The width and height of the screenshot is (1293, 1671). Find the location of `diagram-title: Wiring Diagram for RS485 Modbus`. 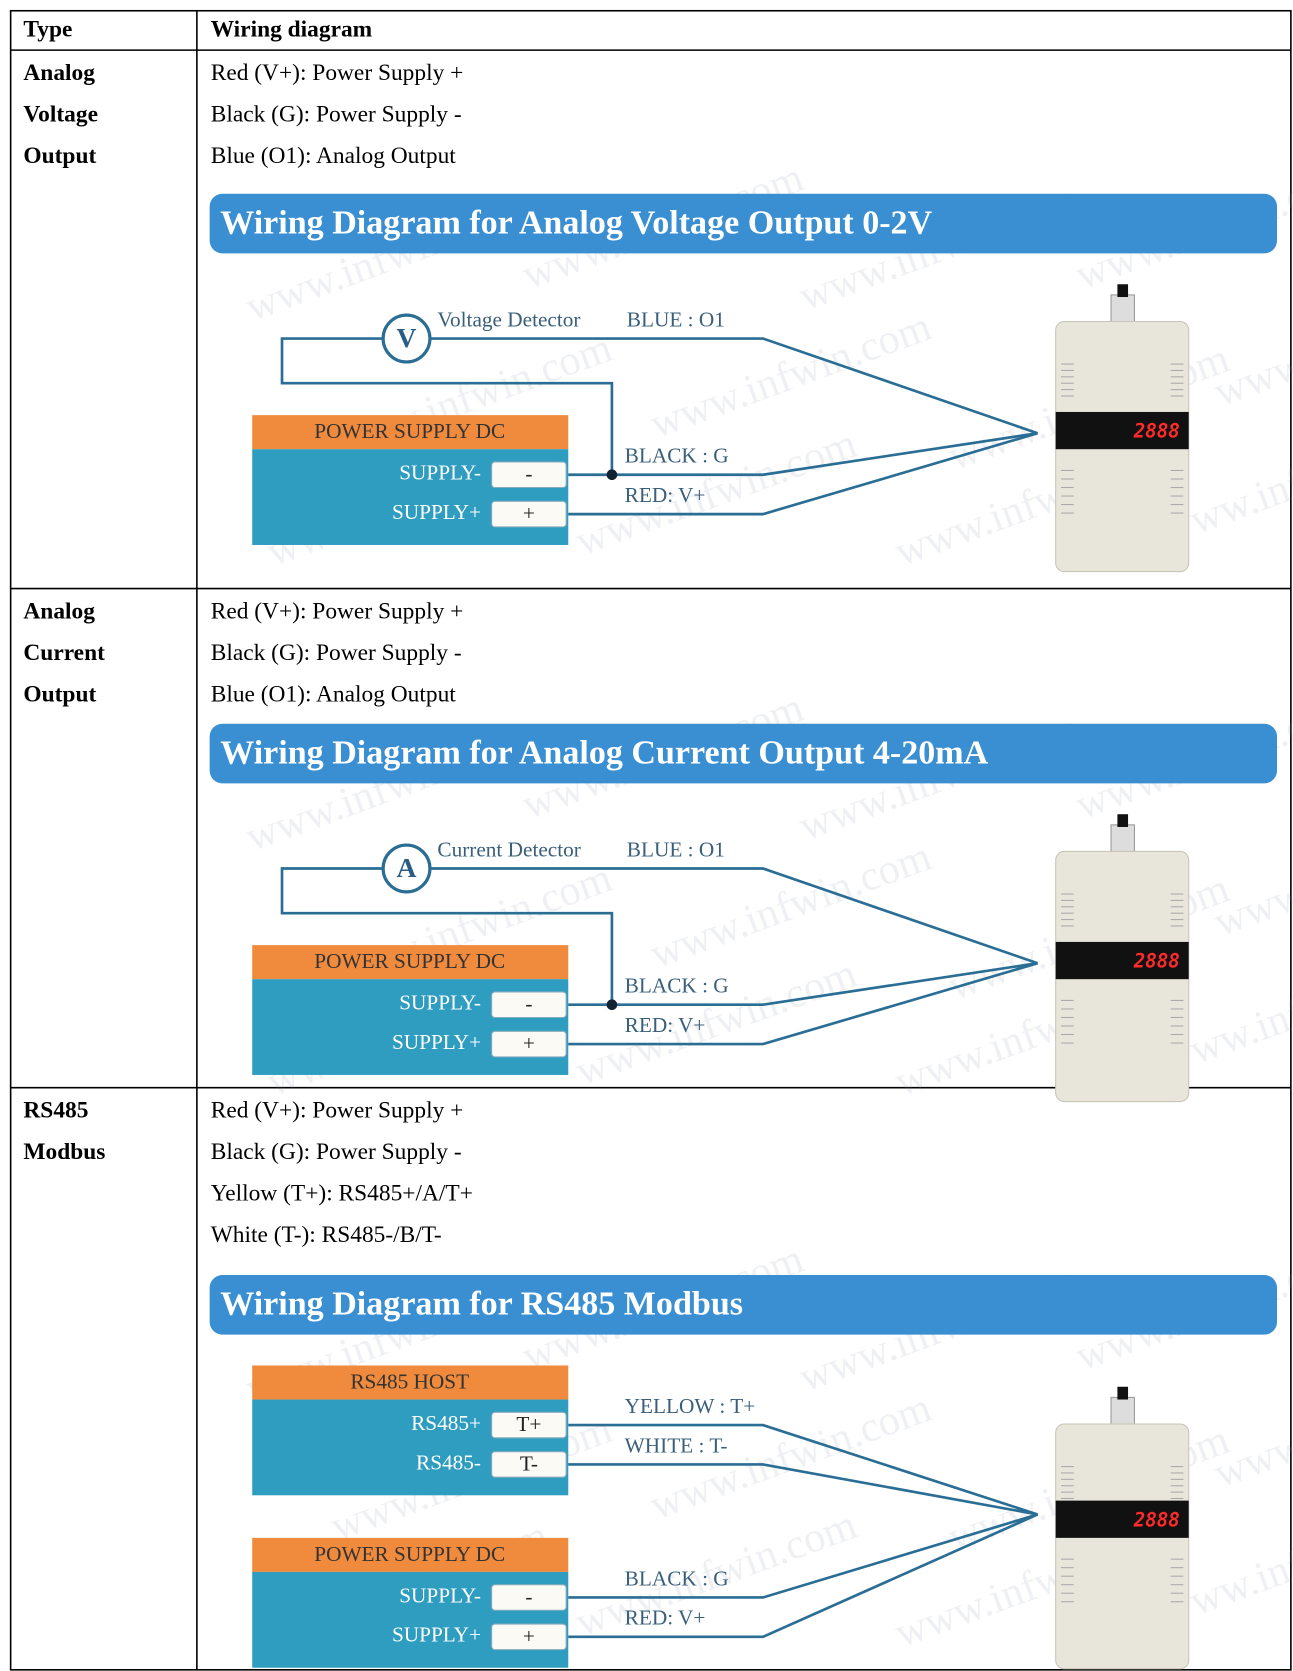

diagram-title: Wiring Diagram for RS485 Modbus is located at coordinates (481, 1304).